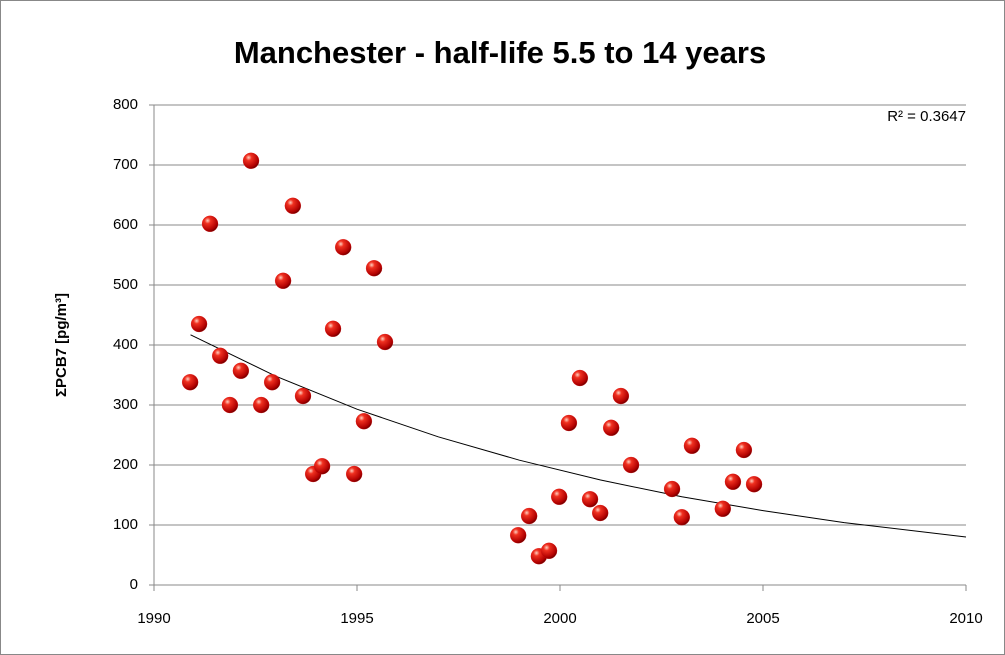 The height and width of the screenshot is (655, 1005). I want to click on y-tick-label: 200, so click(125, 464).